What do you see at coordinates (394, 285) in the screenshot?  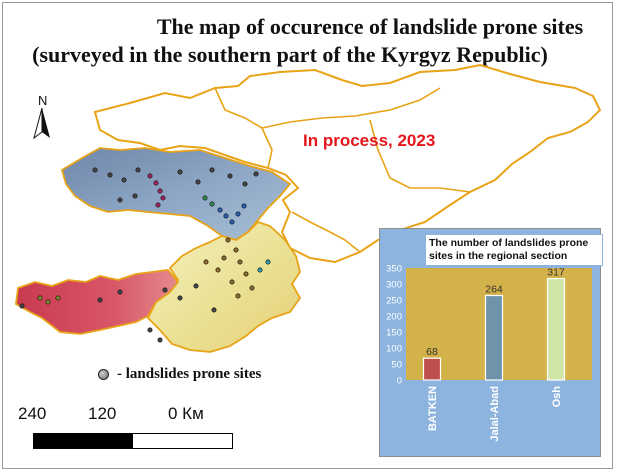 I see `y-tick-label: 300` at bounding box center [394, 285].